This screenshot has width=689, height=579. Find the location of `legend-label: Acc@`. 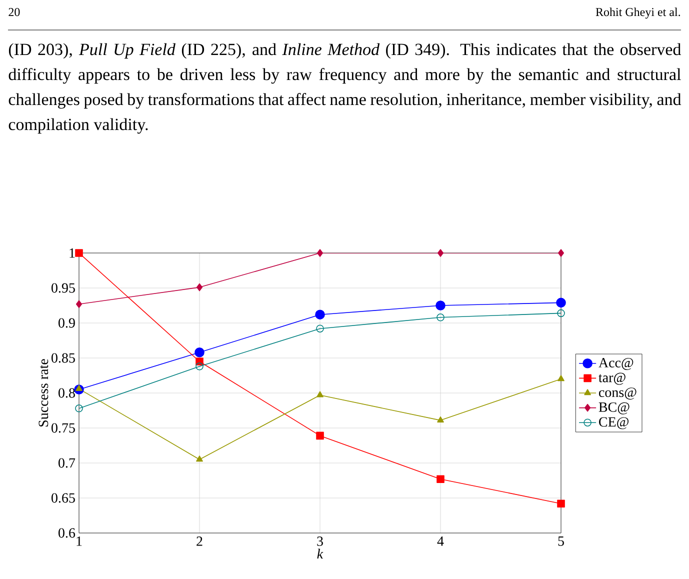

legend-label: Acc@ is located at coordinates (616, 364).